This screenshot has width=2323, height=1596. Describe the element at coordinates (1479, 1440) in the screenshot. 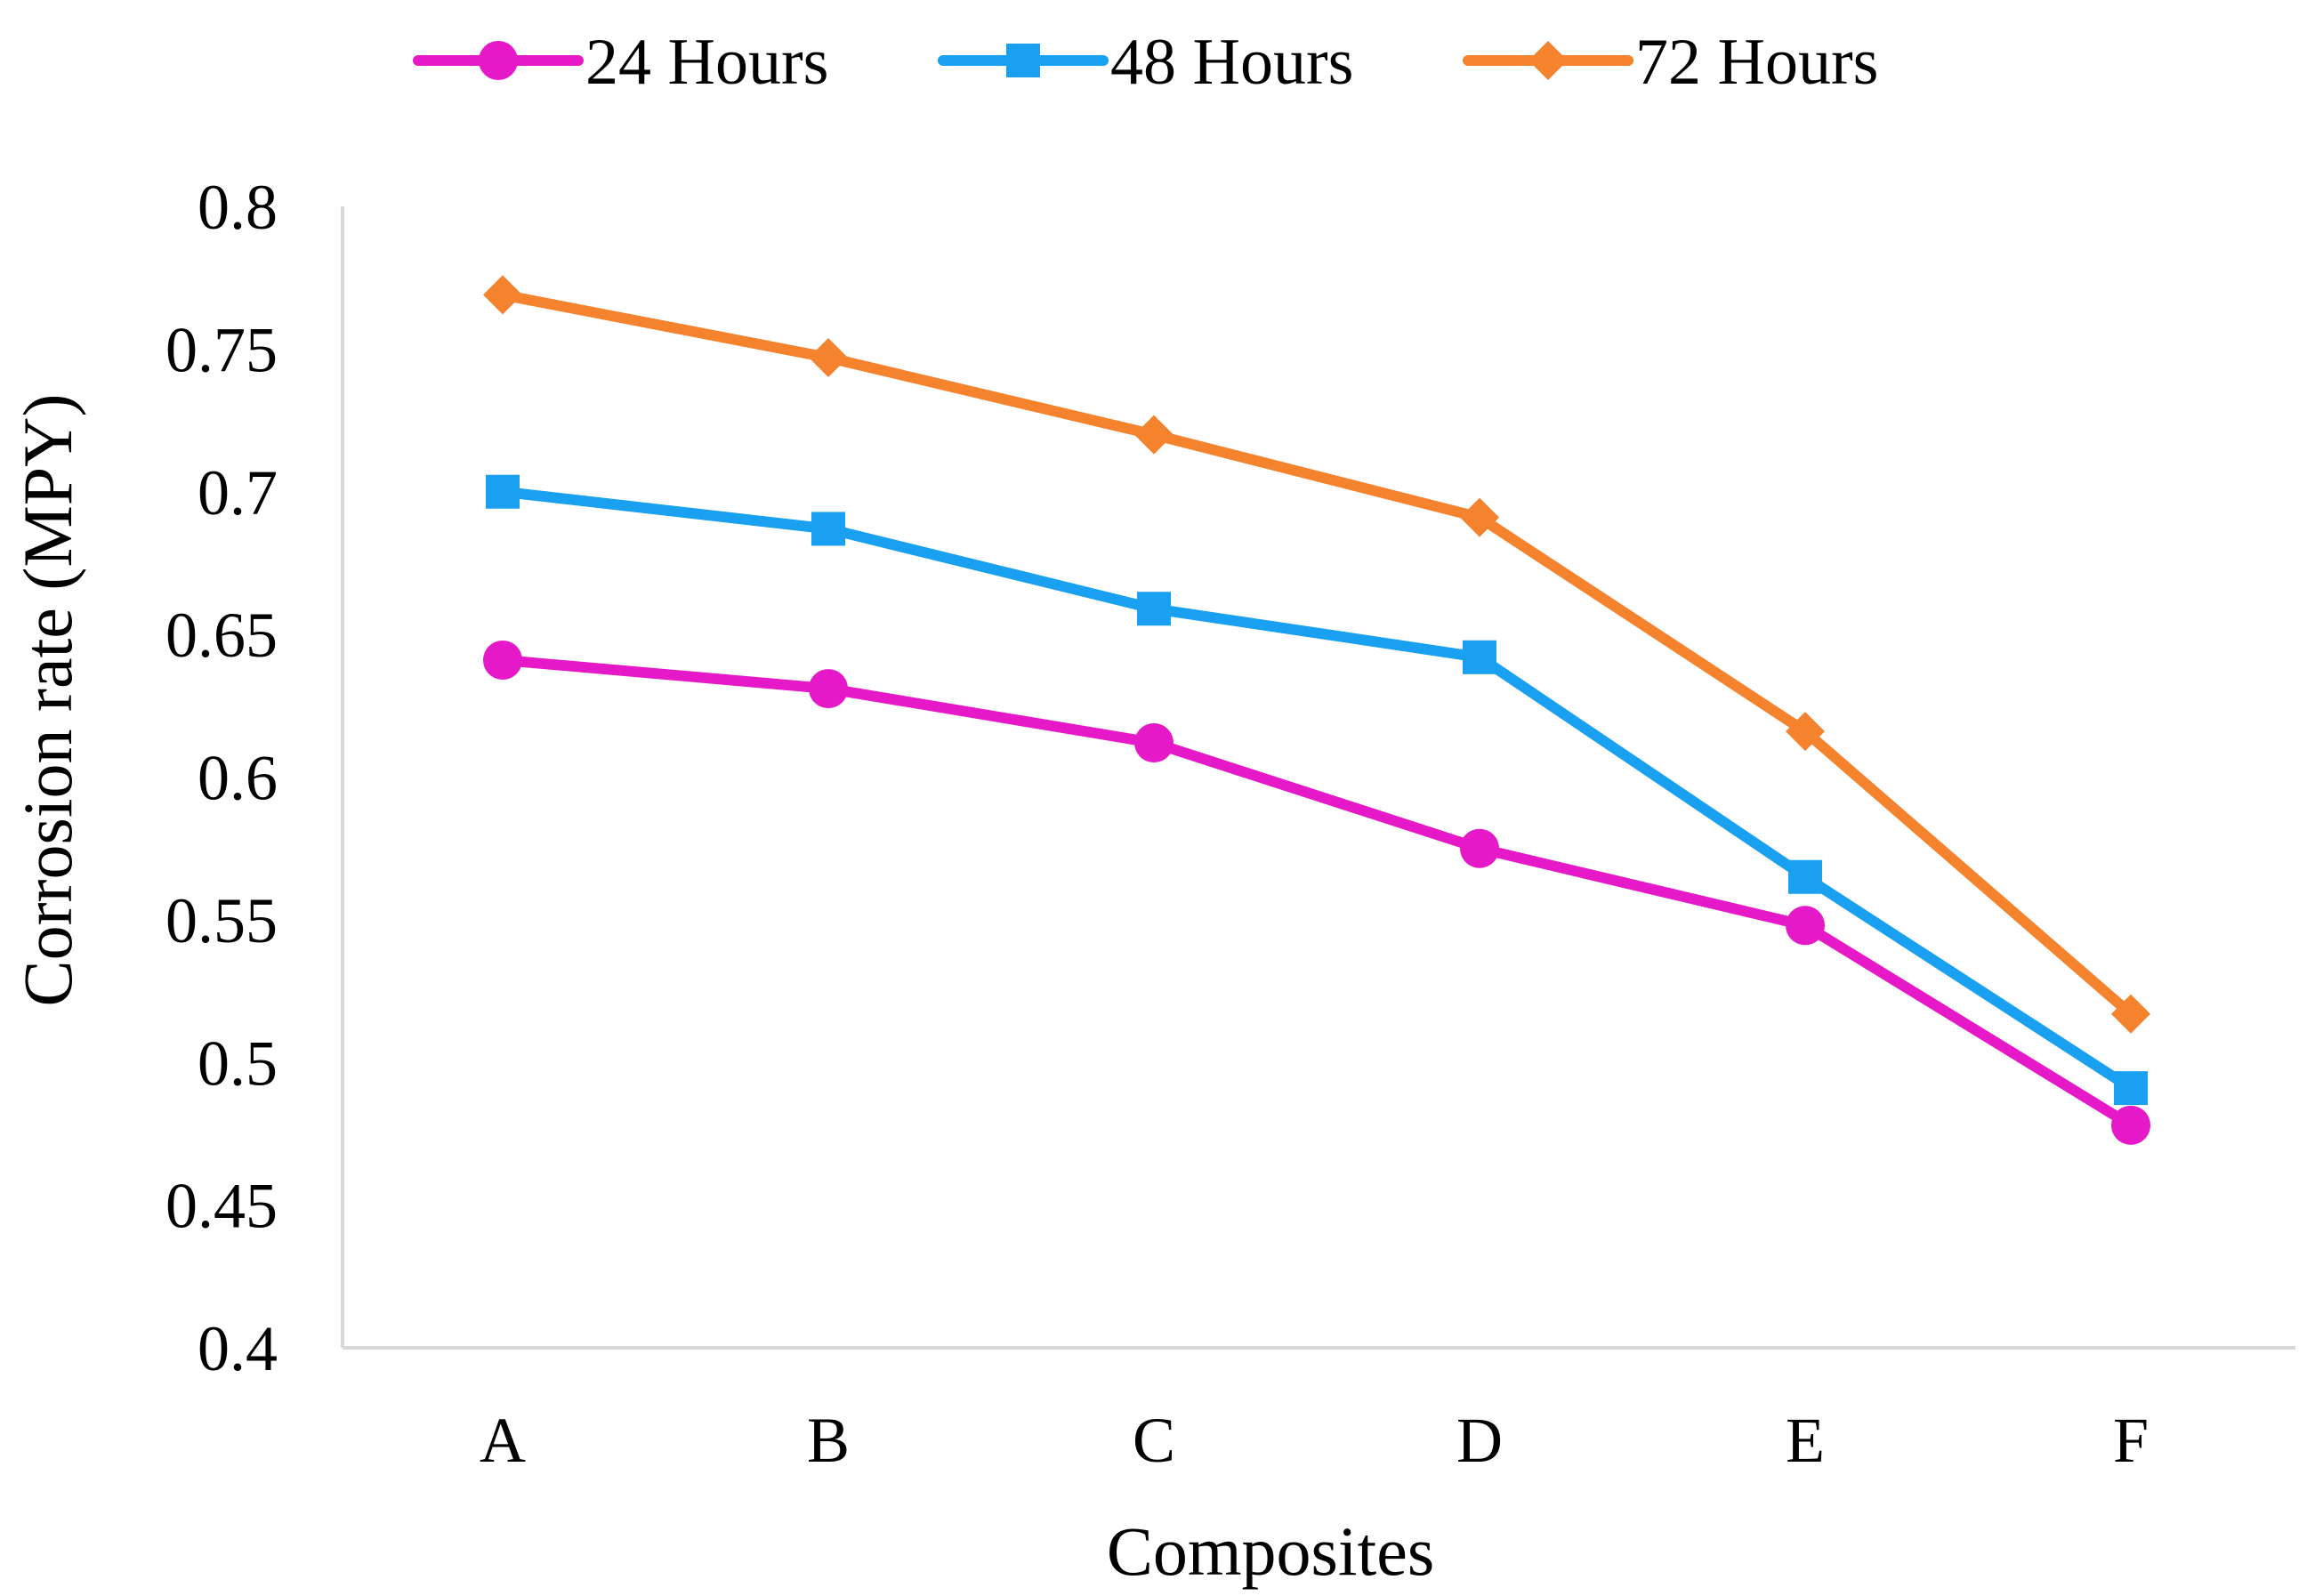

I see `x-tick-label: D` at that location.